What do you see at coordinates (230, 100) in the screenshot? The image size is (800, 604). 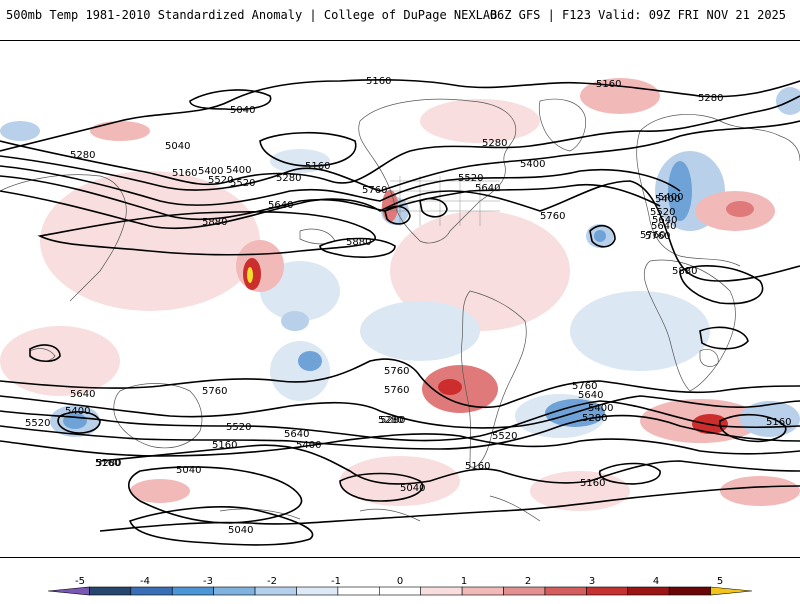 I see `contour-5040-low` at bounding box center [230, 100].